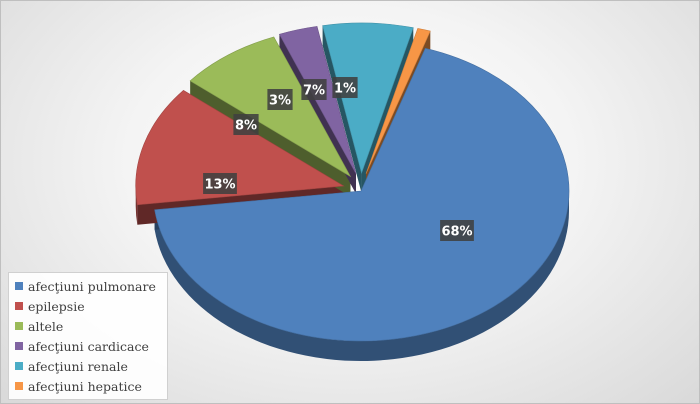 This screenshot has width=700, height=404. I want to click on data-label: 13%, so click(220, 183).